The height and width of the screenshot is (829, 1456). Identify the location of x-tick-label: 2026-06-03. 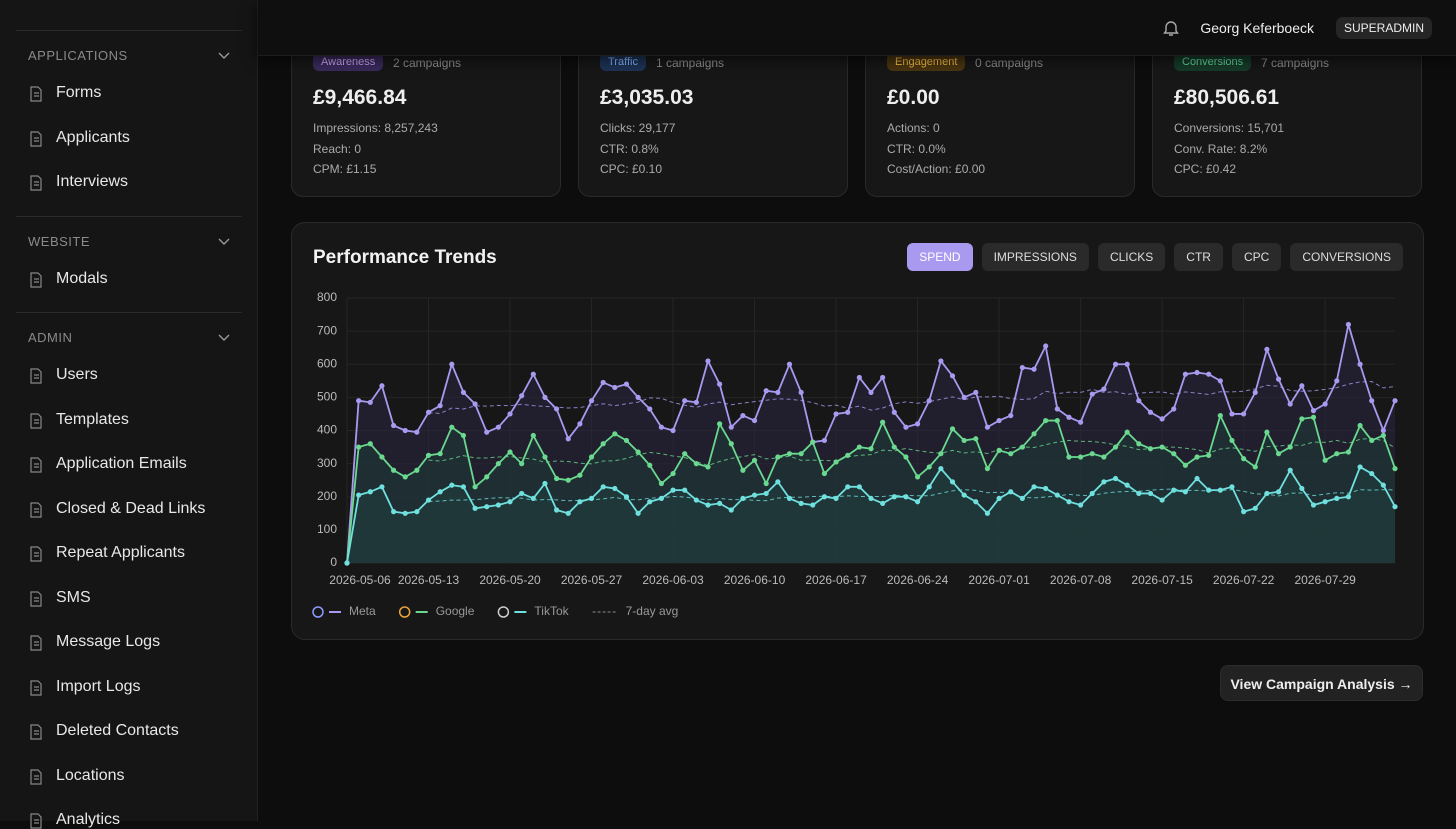
(673, 580).